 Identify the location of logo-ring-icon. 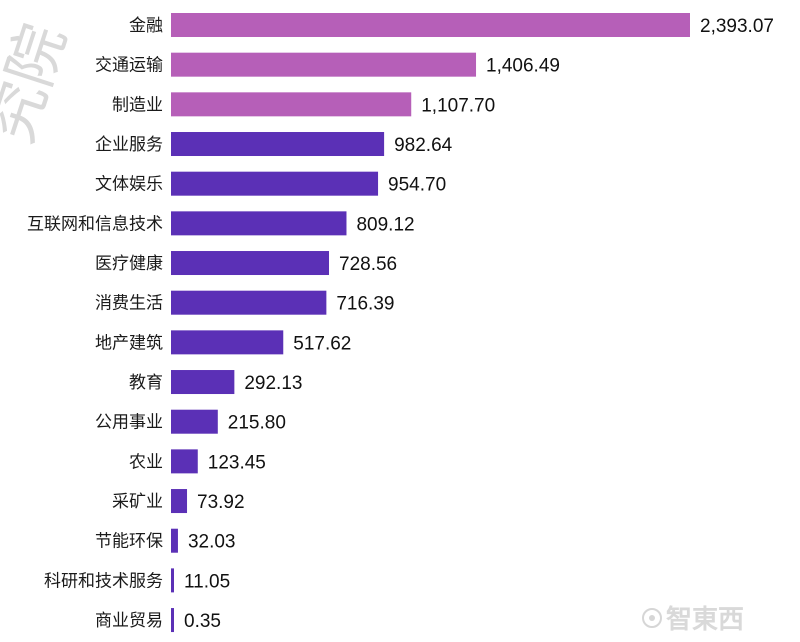
(652, 618).